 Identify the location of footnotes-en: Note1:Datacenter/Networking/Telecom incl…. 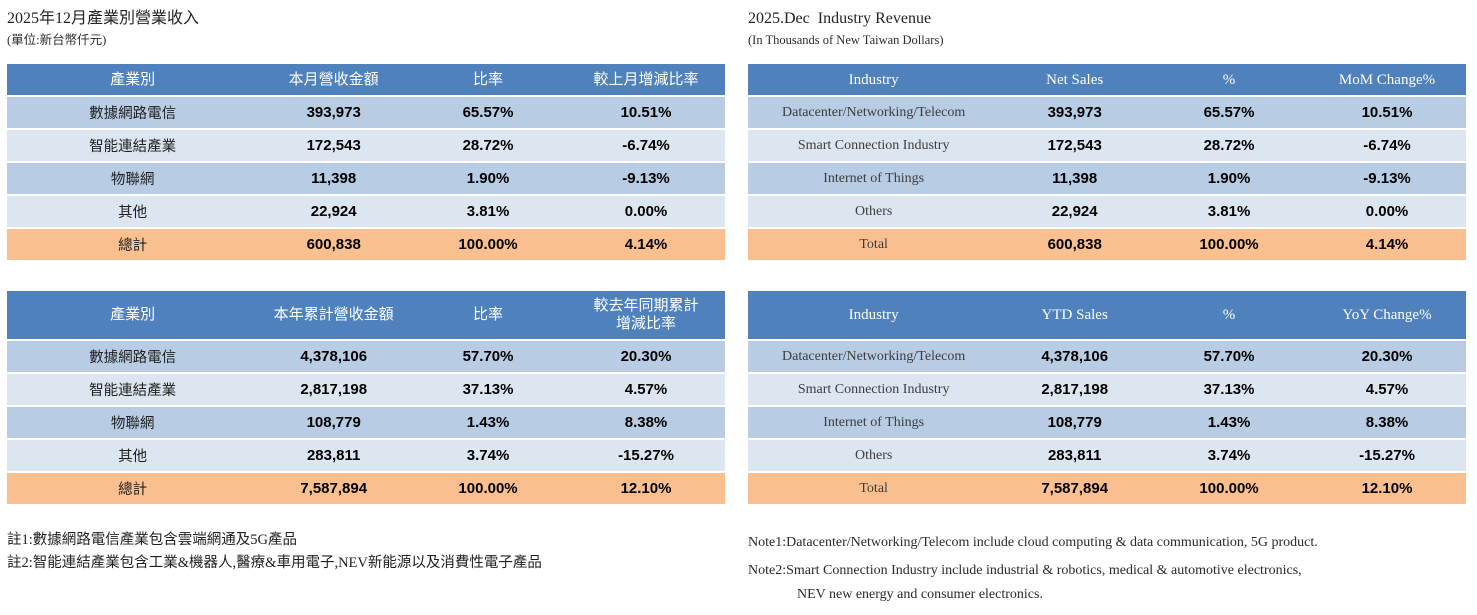
(1107, 569).